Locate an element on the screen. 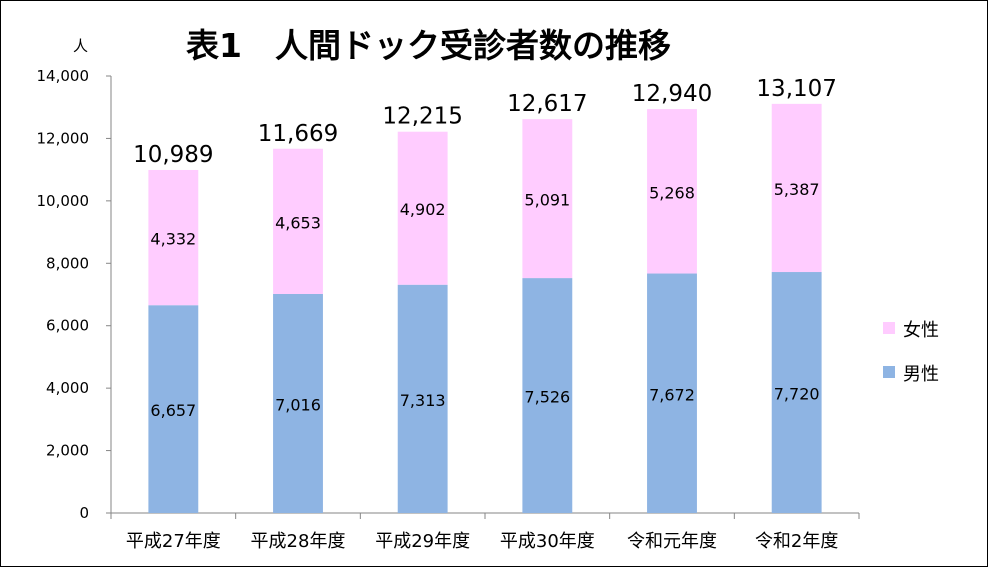 Image resolution: width=988 pixels, height=571 pixels. segment-value-label: 5,387 is located at coordinates (797, 189).